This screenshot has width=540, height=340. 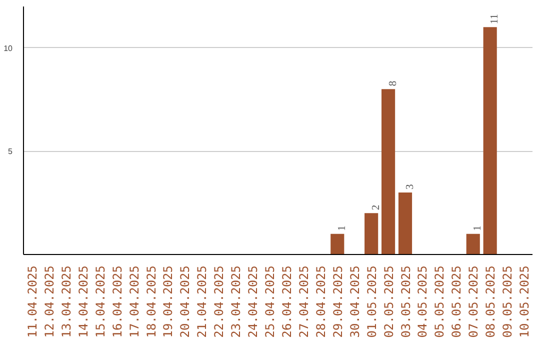 What do you see at coordinates (9, 48) in the screenshot?
I see `y-tick-label: 10` at bounding box center [9, 48].